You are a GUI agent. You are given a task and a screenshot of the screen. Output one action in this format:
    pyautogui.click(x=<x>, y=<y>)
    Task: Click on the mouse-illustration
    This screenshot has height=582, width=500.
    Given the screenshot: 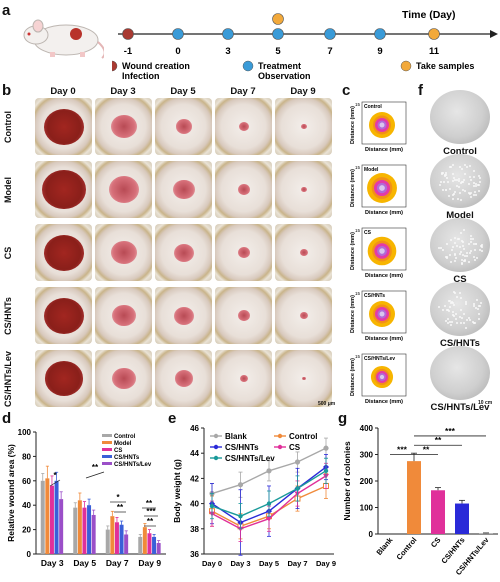 What is the action you would take?
    pyautogui.click(x=63, y=39)
    